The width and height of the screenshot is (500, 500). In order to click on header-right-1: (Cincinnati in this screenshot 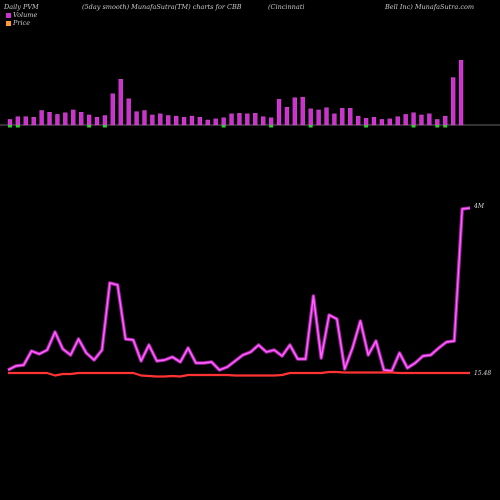, I will do `click(286, 7)`.